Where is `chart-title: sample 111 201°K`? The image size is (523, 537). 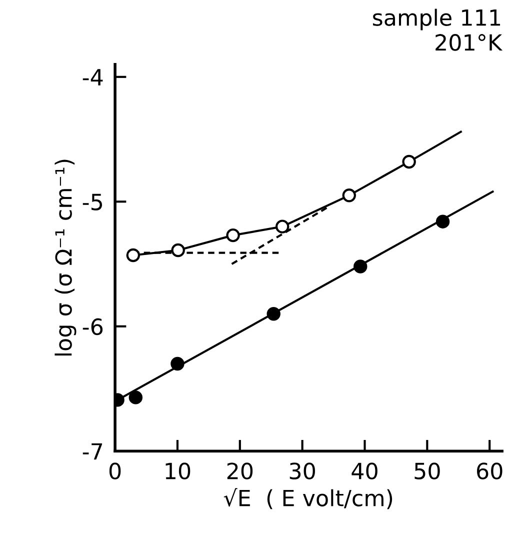 chart-title: sample 111 201°K is located at coordinates (438, 29).